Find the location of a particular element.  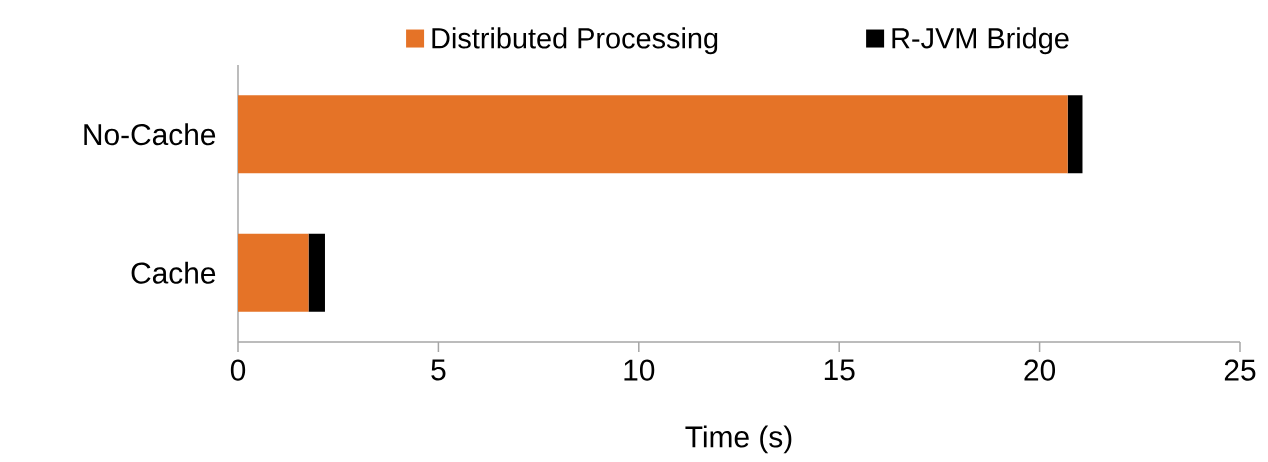

legend-label: Distributed Processing is located at coordinates (575, 41).